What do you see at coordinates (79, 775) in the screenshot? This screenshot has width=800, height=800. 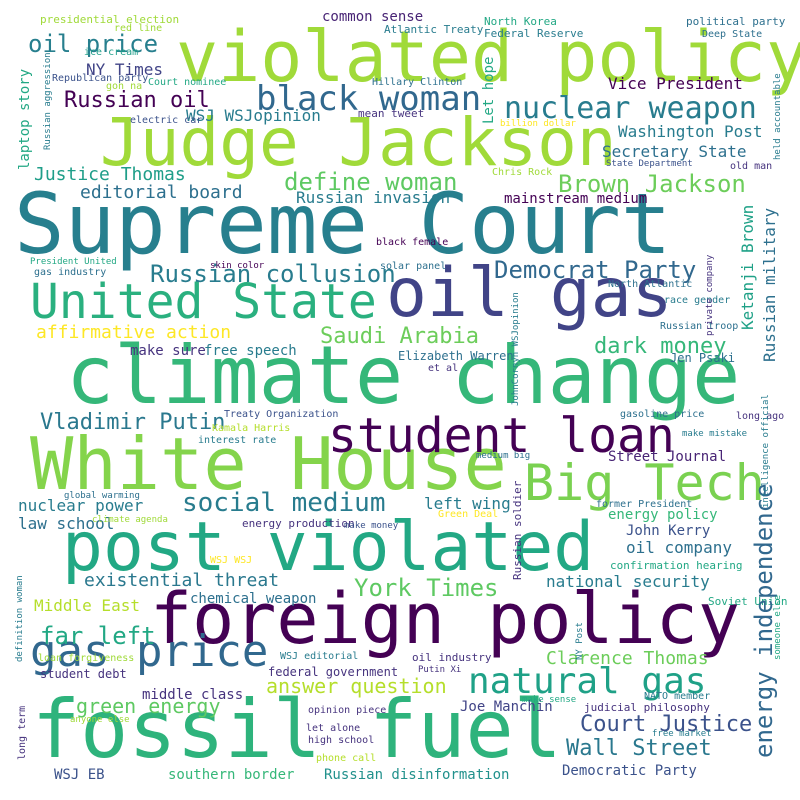 I see `word-wsj-eb: WSJ EB` at bounding box center [79, 775].